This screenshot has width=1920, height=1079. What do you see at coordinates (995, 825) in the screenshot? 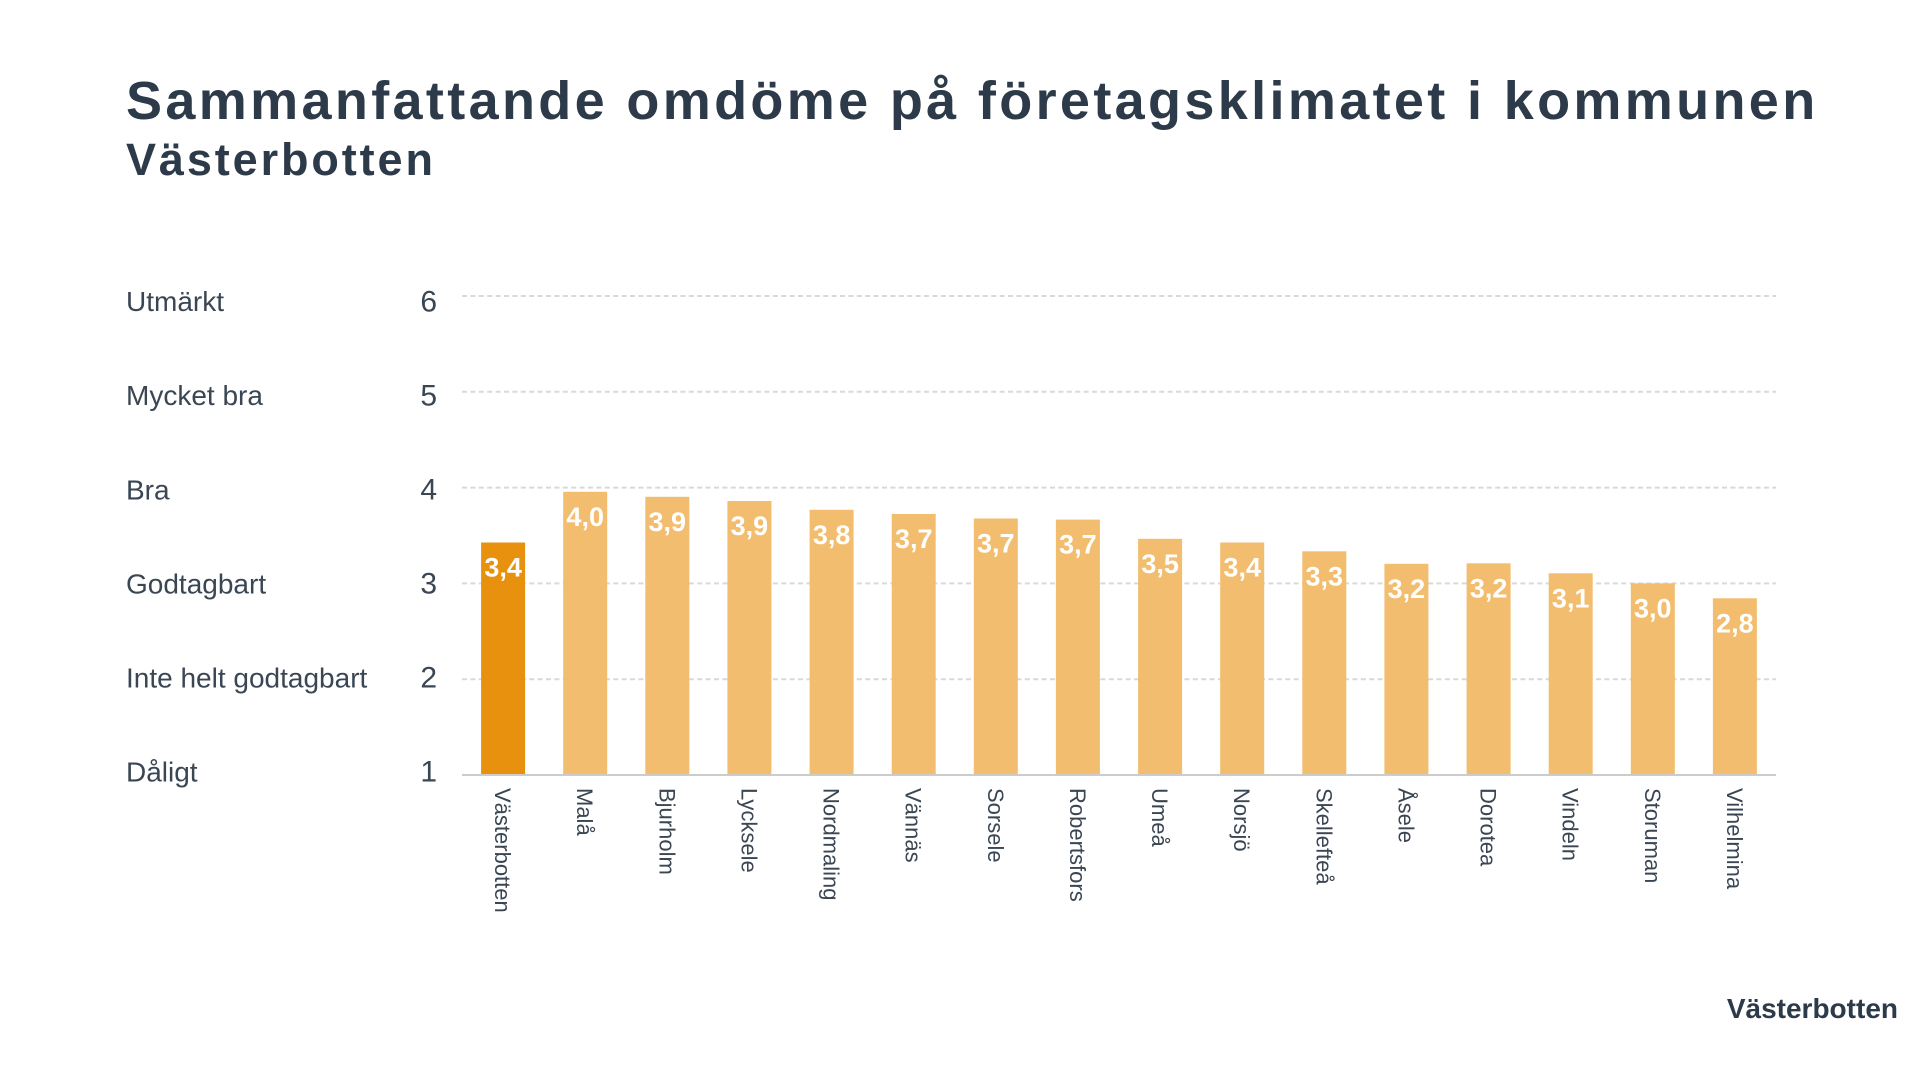
I see `svg-text: Sorsele` at bounding box center [995, 825].